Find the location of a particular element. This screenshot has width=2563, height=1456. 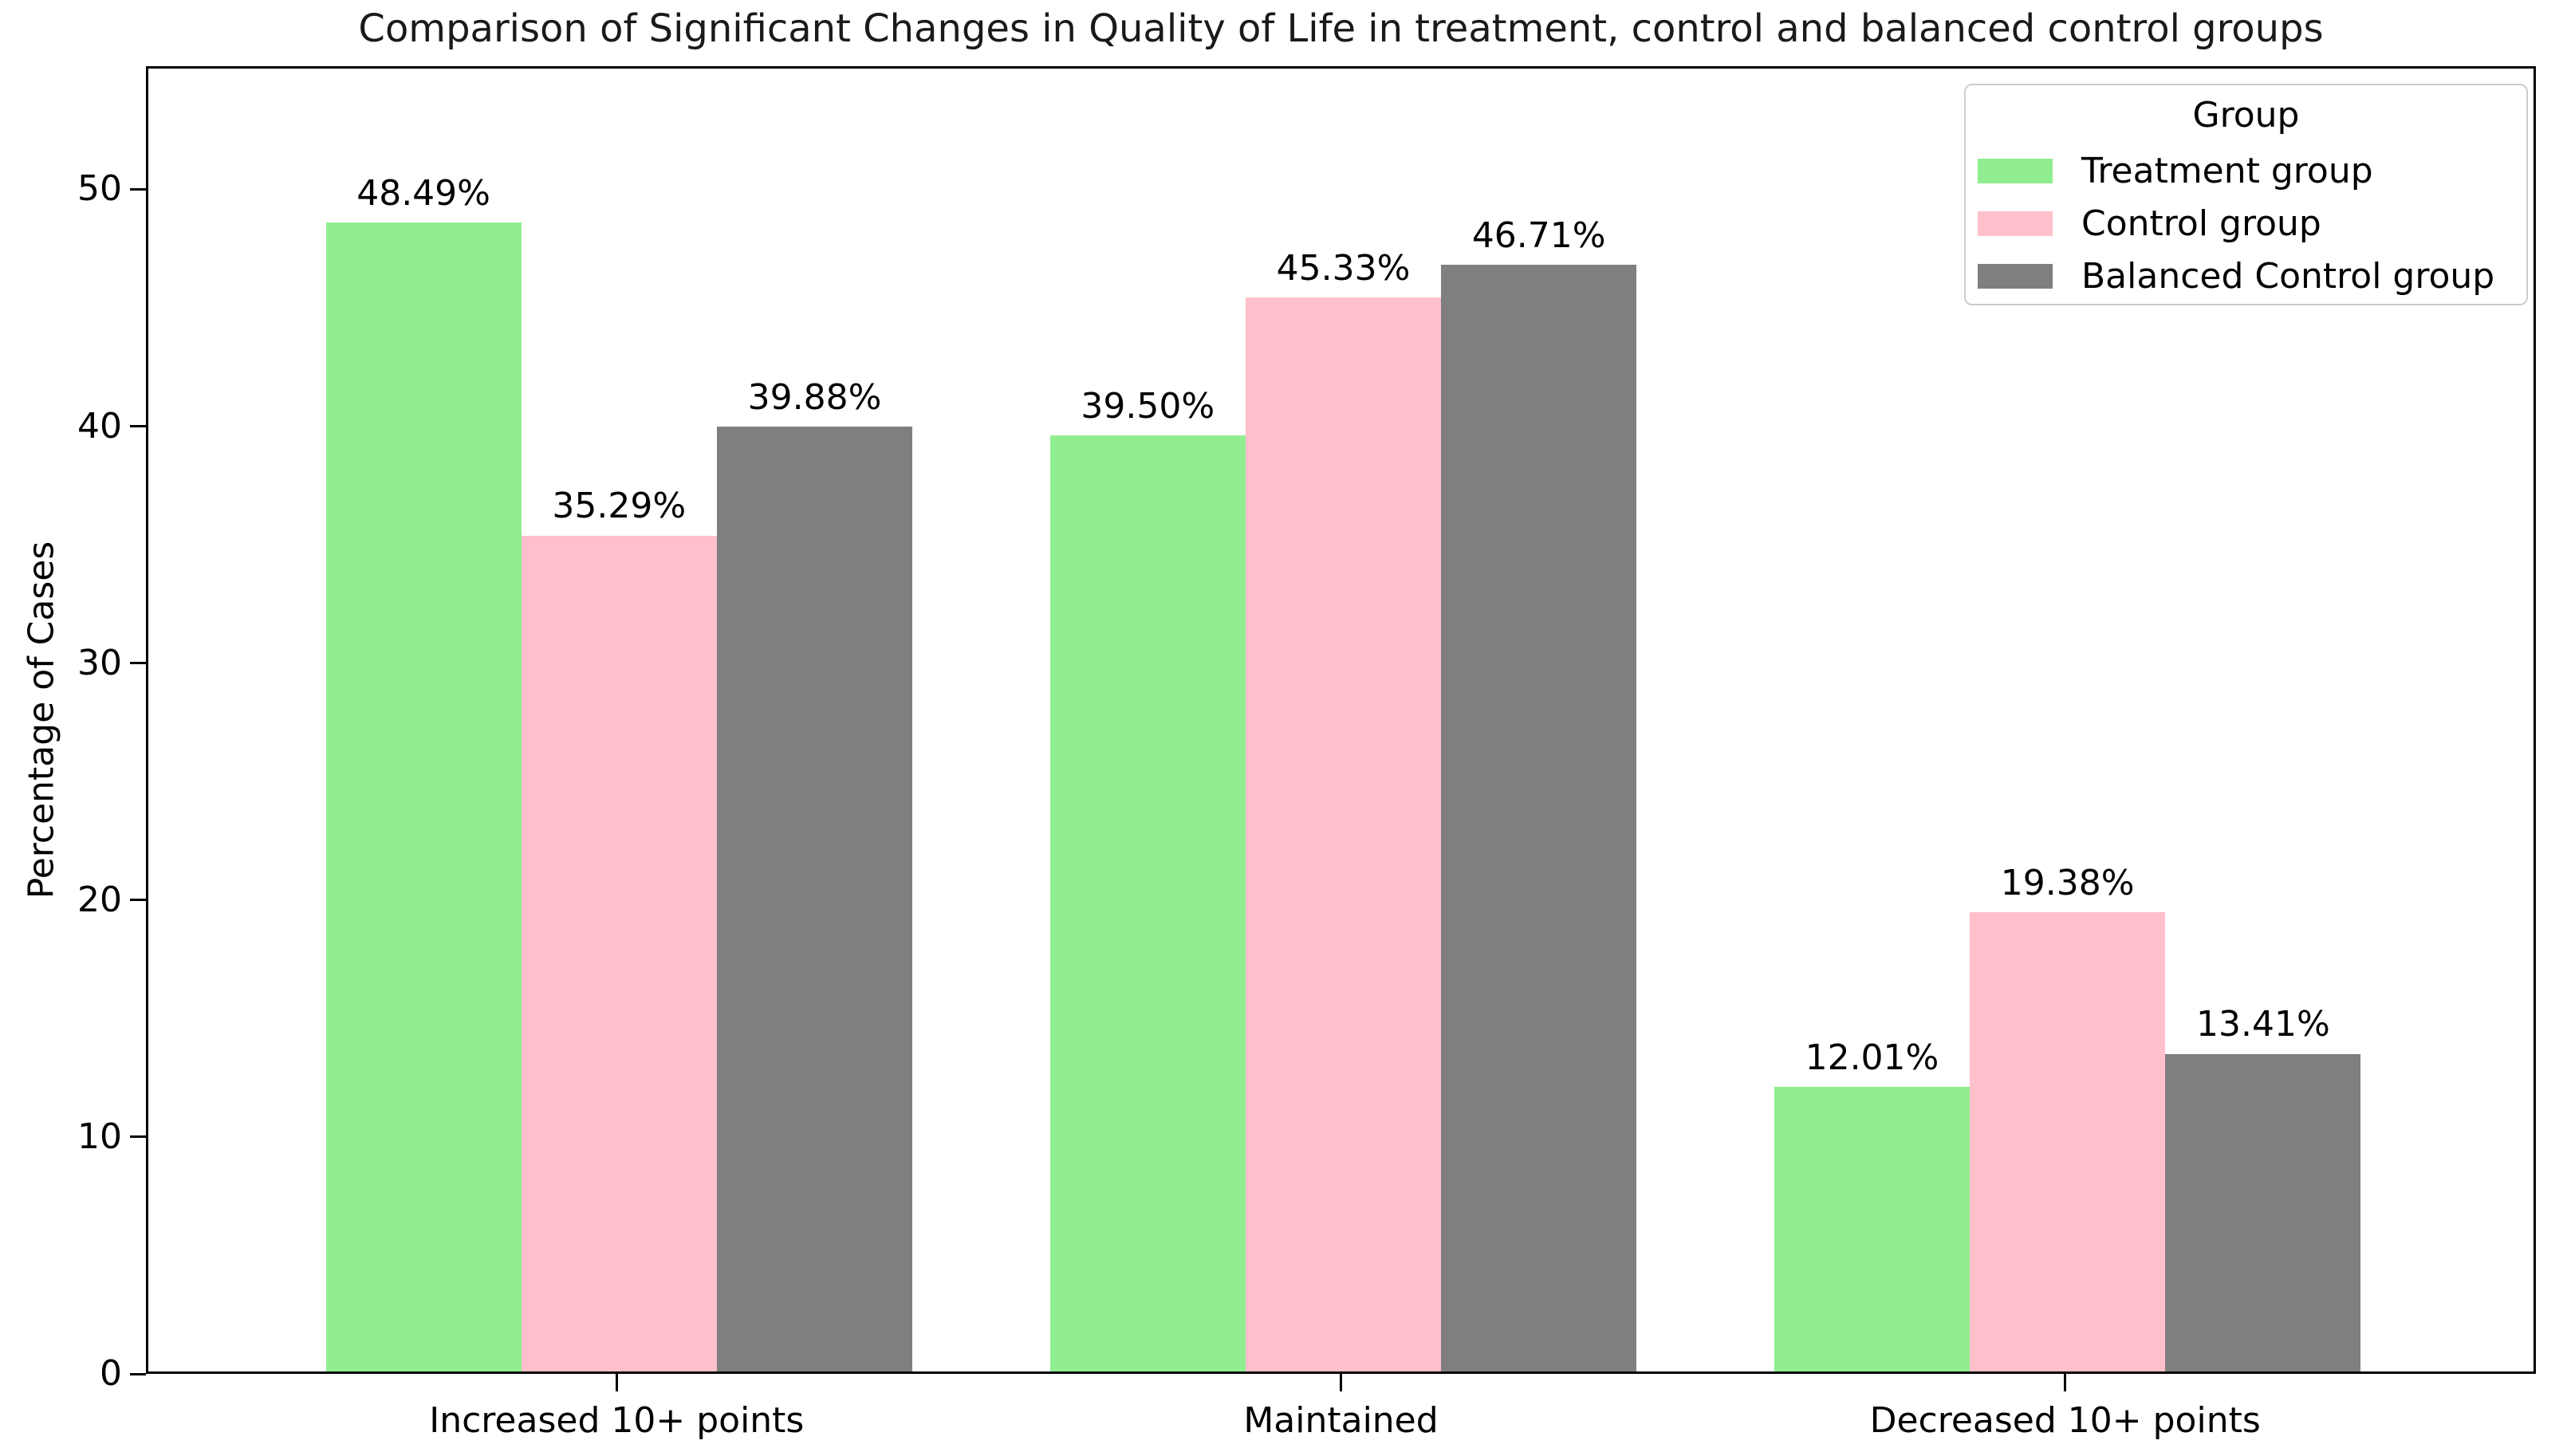

x-tick-mark-decreased-10-points is located at coordinates (2065, 1382).